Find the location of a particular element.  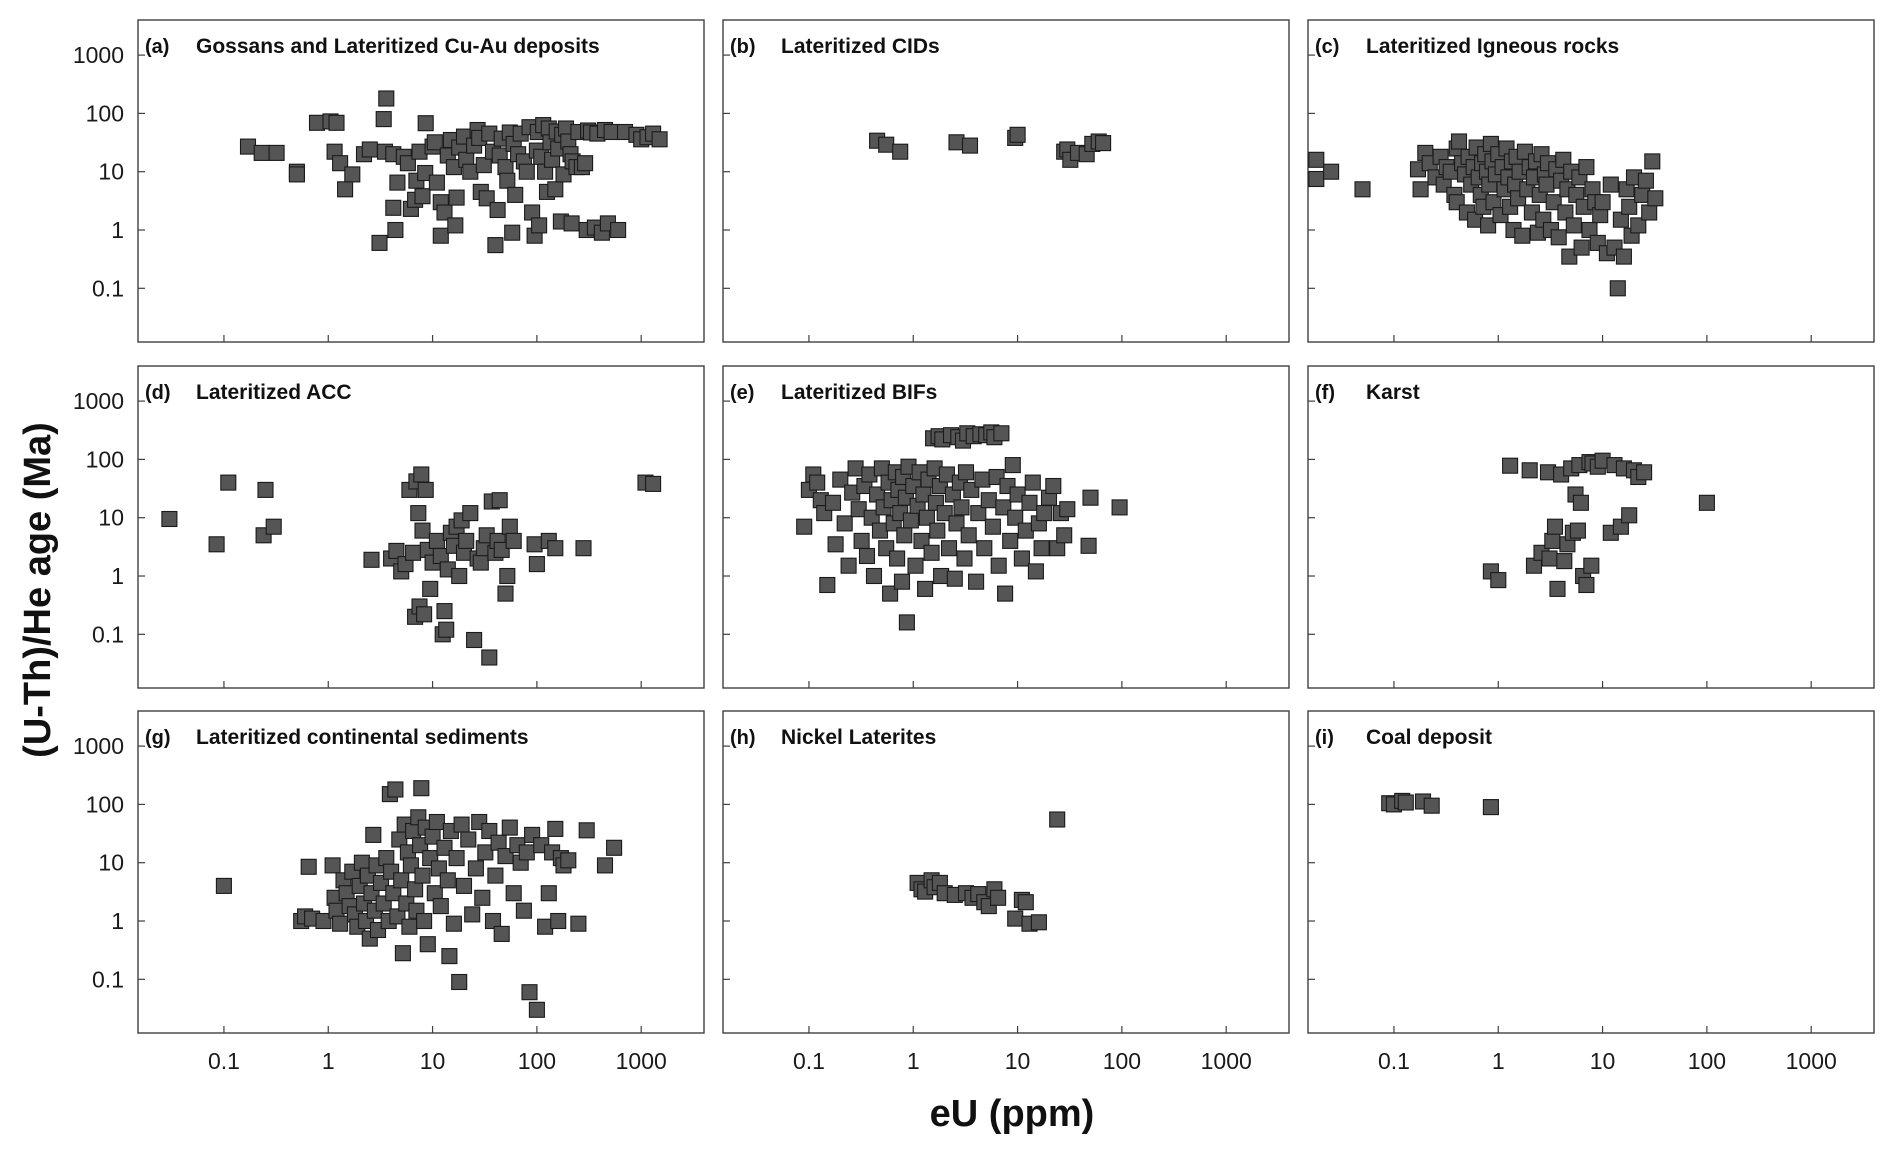

panel-title: Lateritized CIDs is located at coordinates (860, 46).